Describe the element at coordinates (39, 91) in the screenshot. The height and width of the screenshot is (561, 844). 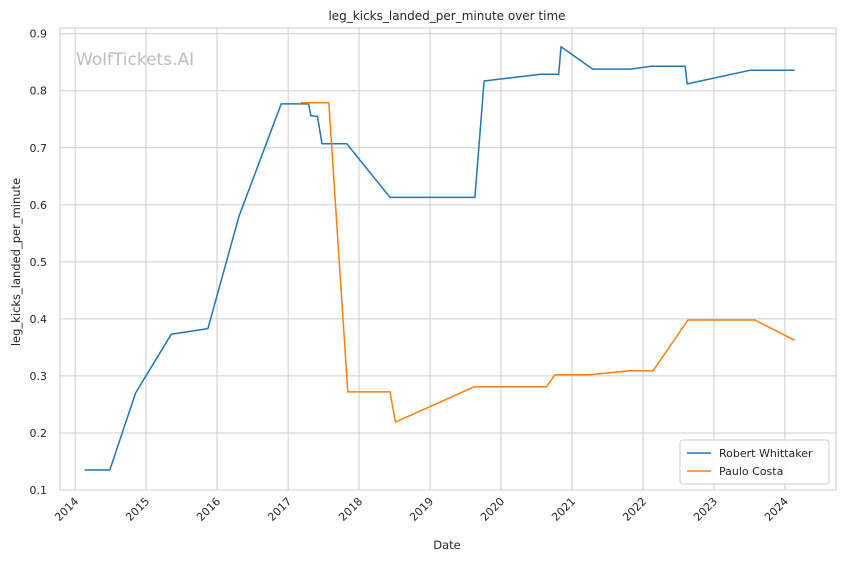
I see `y-tick-label: 0.8` at that location.